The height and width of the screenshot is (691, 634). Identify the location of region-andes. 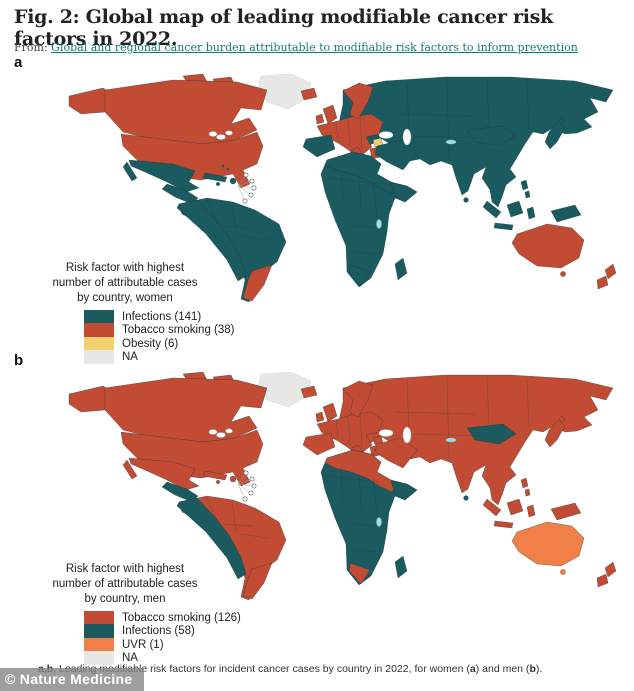
(211, 240).